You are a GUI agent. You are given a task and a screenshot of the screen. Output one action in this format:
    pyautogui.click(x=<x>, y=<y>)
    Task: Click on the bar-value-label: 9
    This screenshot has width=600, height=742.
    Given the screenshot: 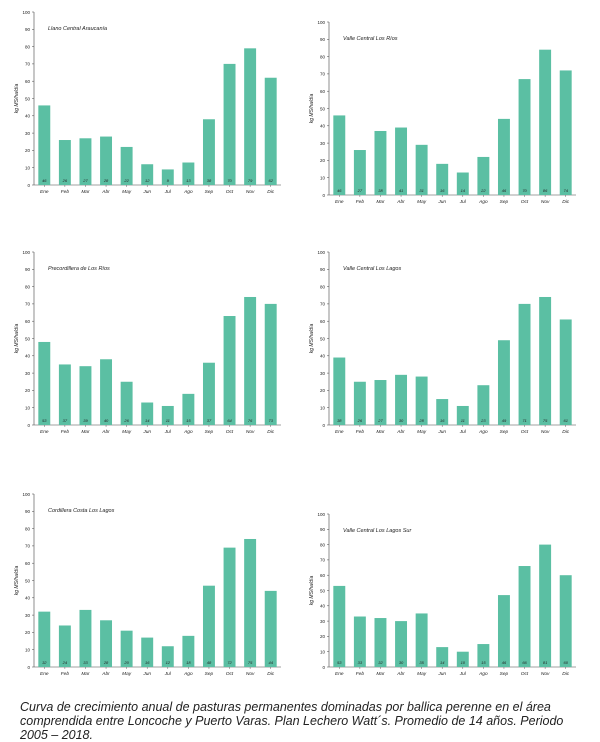 What is the action you would take?
    pyautogui.click(x=168, y=180)
    